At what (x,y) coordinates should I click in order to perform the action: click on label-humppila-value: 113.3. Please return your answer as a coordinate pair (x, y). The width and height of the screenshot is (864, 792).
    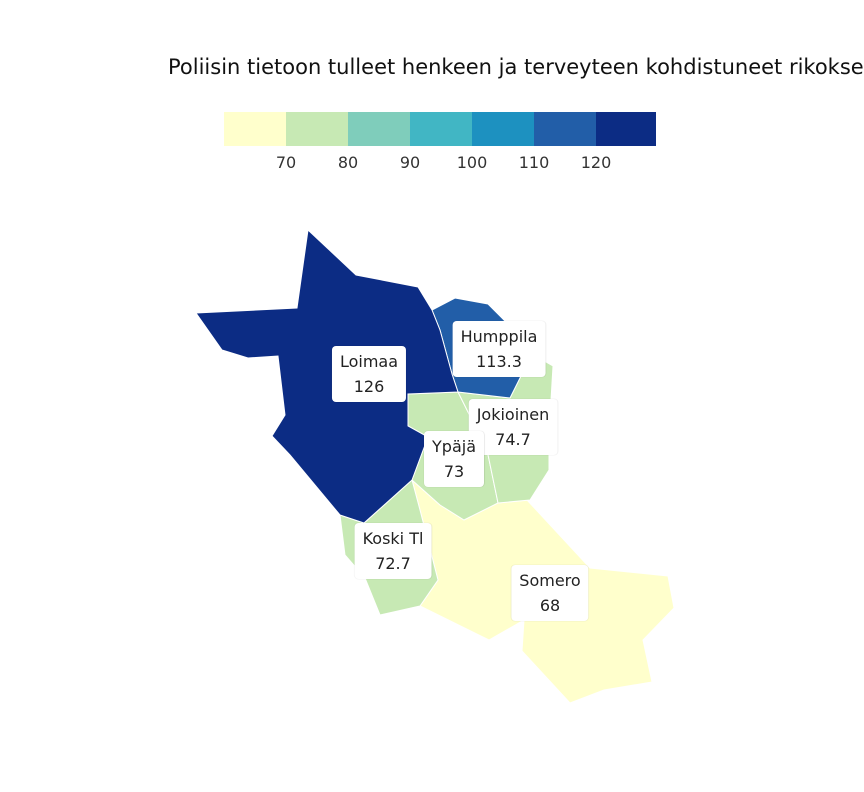
    Looking at the image, I should click on (499, 361).